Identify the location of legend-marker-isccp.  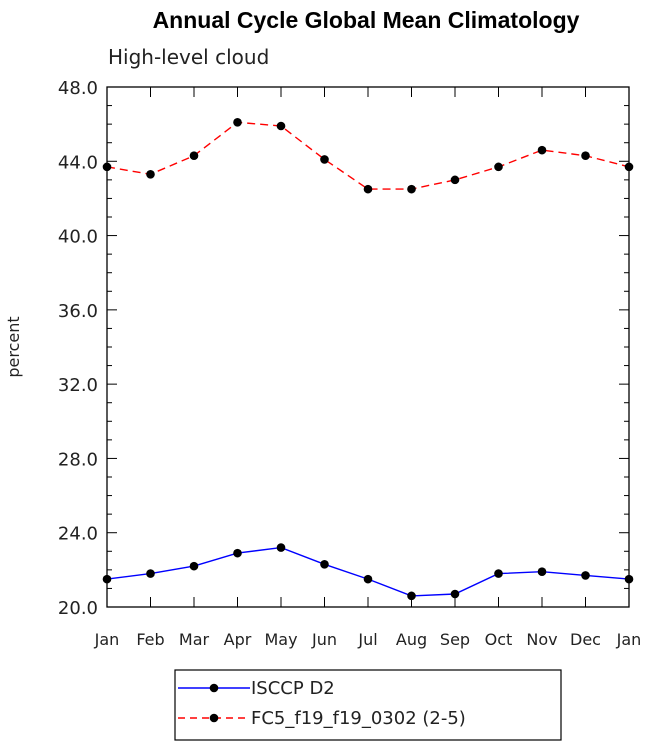
(214, 688).